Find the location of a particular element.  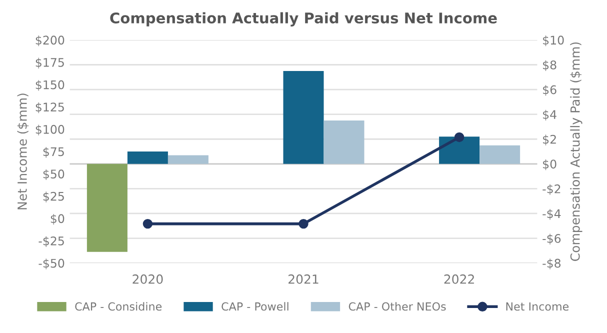

y2-tick-label: $6 is located at coordinates (549, 90).